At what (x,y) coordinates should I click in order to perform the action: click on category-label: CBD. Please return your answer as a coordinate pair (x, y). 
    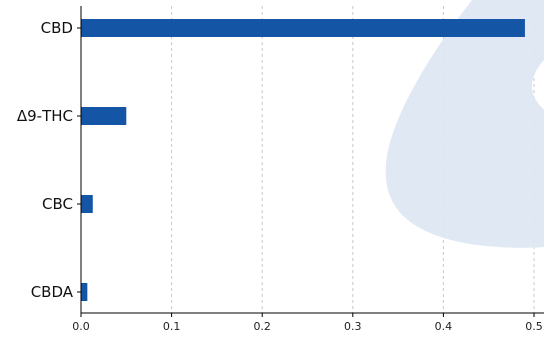
    Looking at the image, I should click on (57, 28).